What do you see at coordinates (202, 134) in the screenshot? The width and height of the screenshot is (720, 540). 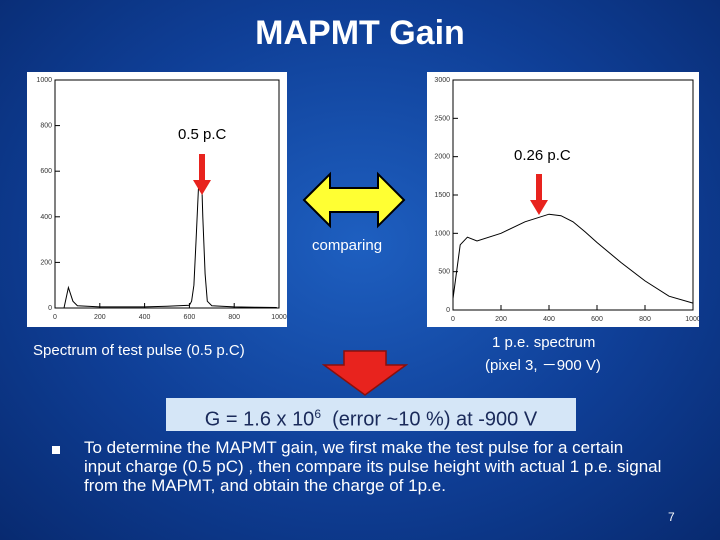 I see `left-peak-annotation: 0.5 p.C` at bounding box center [202, 134].